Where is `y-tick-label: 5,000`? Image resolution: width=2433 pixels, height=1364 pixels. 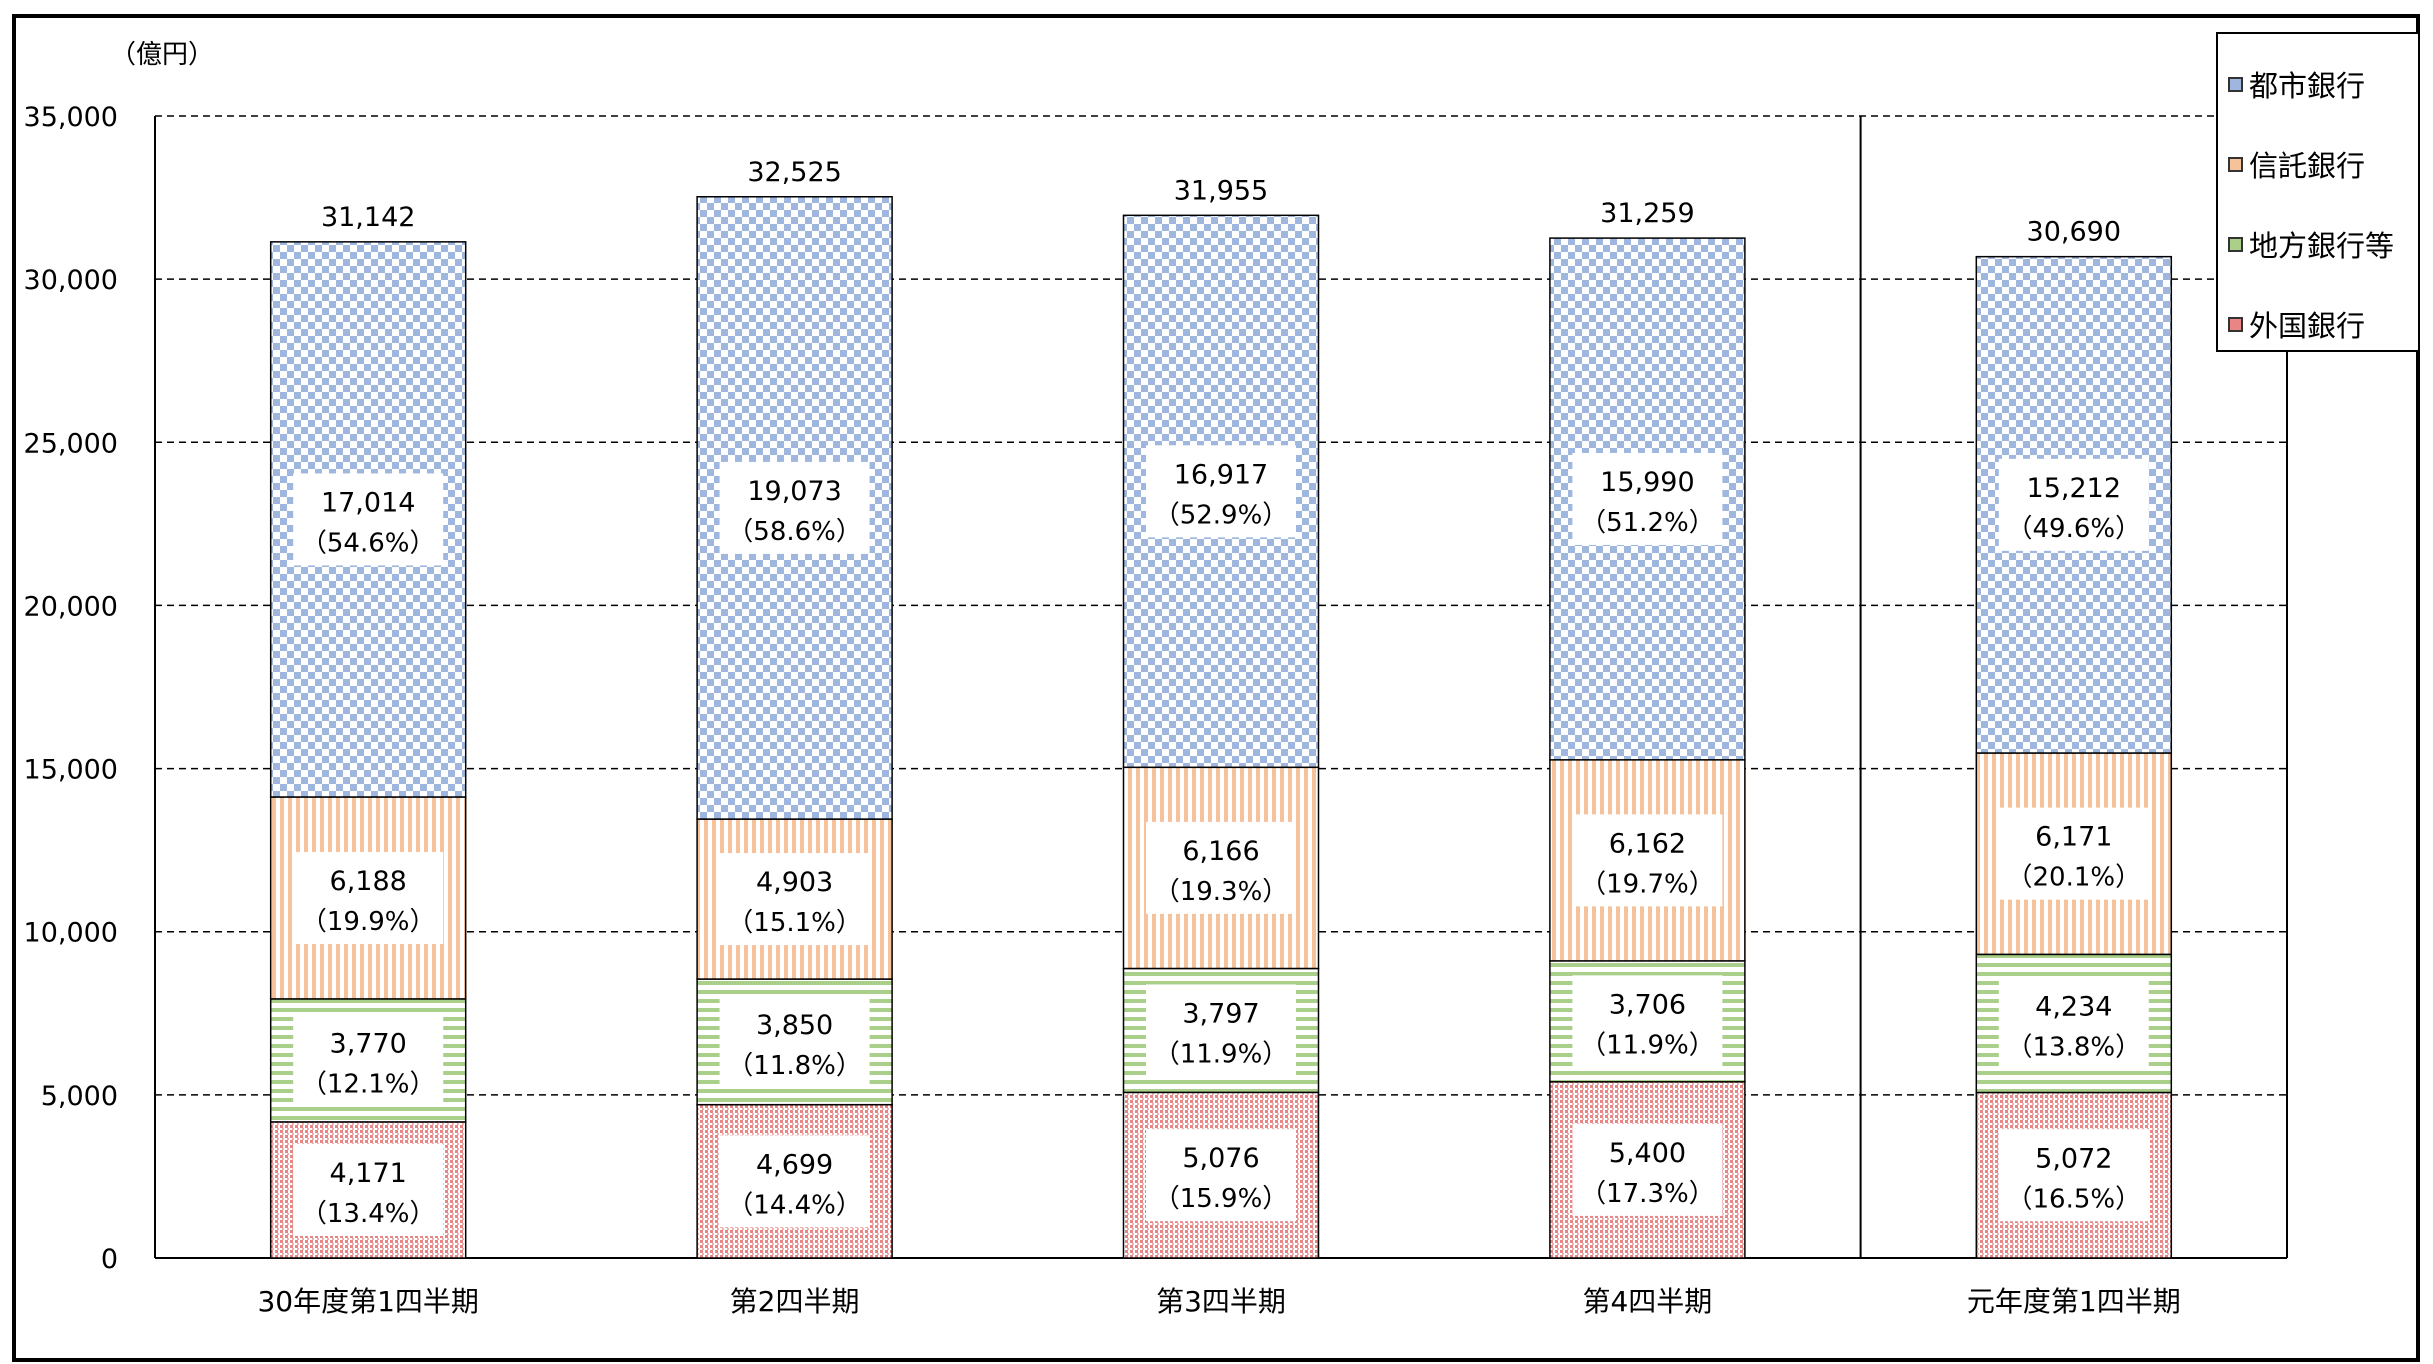 y-tick-label: 5,000 is located at coordinates (79, 1096).